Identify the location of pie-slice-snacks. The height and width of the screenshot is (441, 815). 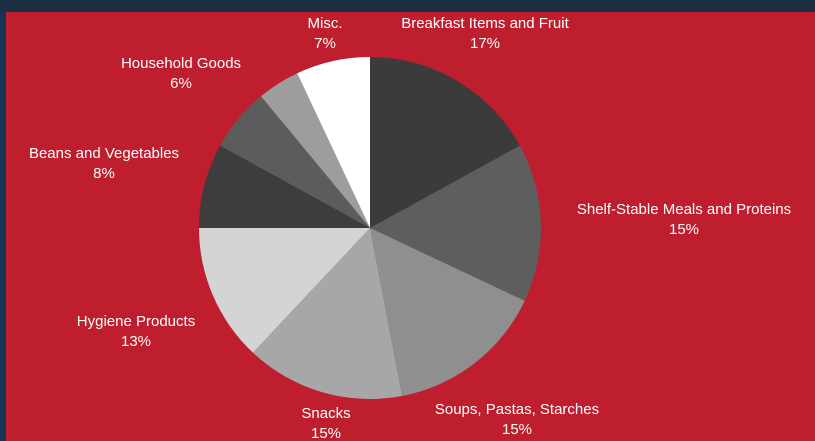
(327, 313).